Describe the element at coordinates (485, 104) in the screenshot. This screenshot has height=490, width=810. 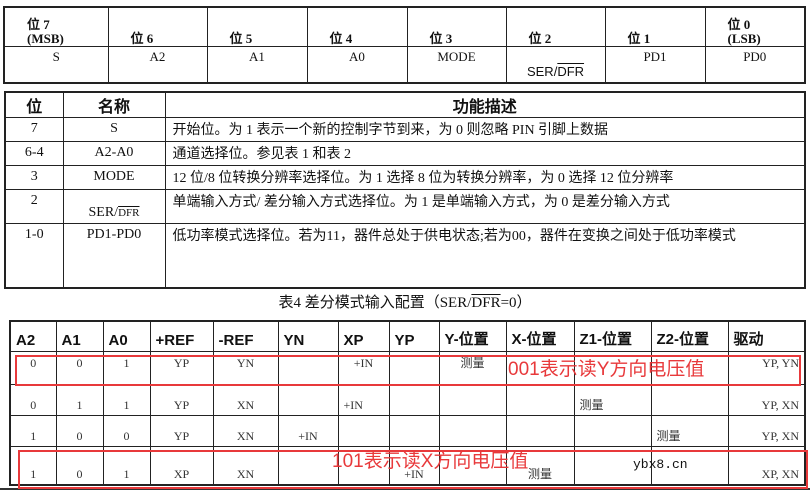
I see `column-header: 功能描述` at that location.